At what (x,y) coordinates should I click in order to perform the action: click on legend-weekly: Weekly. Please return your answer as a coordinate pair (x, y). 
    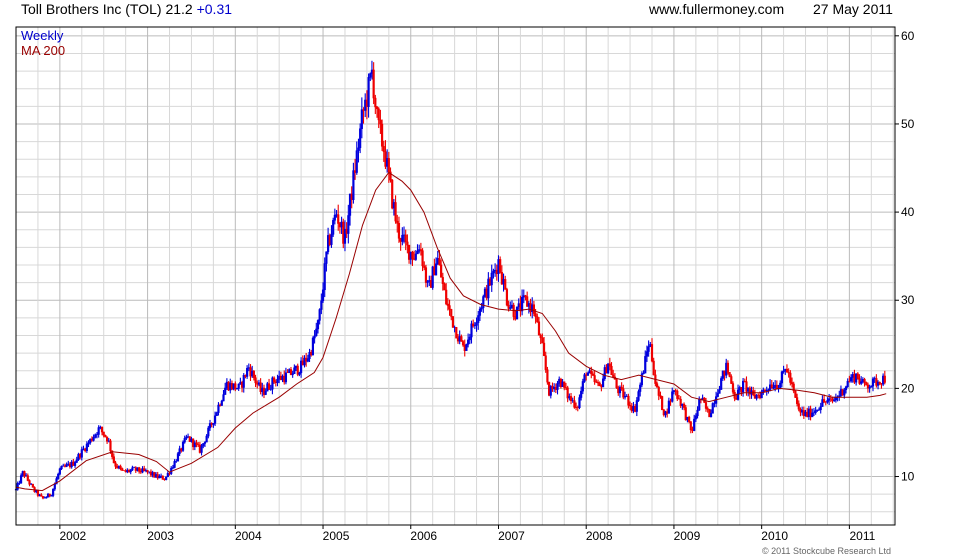
    Looking at the image, I should click on (42, 35).